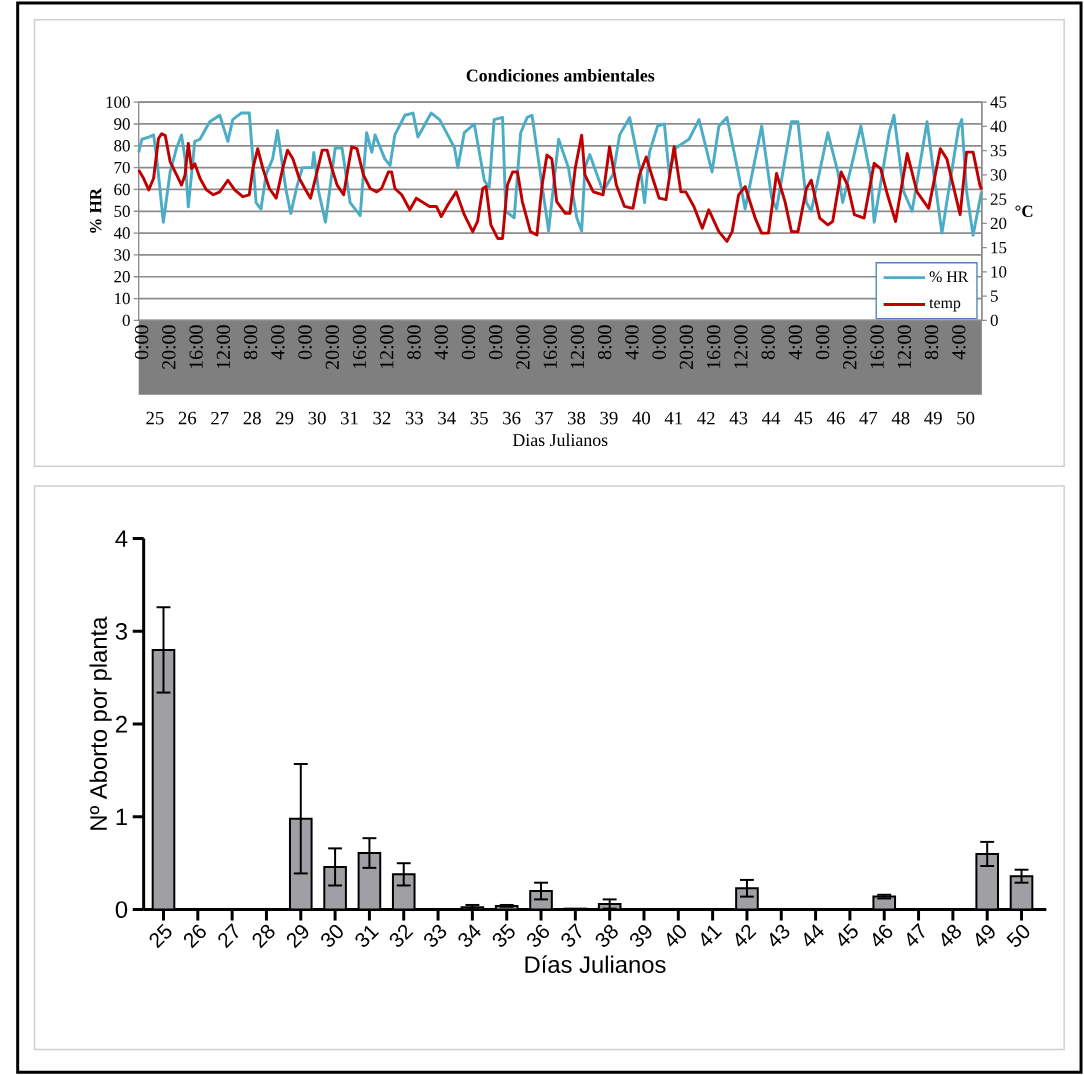  Describe the element at coordinates (122, 167) in the screenshot. I see `y-tick-label: 70` at that location.